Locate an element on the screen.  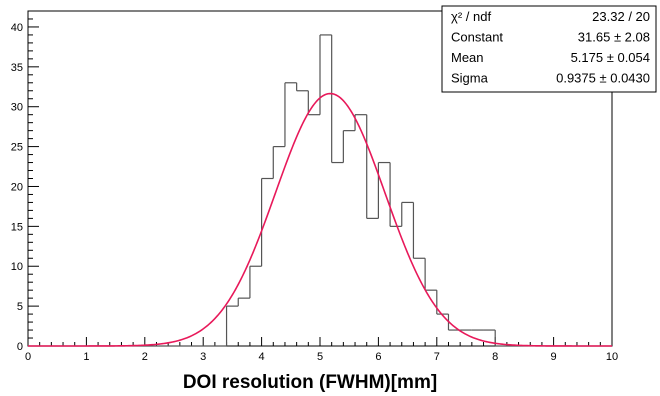
x-tick-label: 2 is located at coordinates (145, 357).